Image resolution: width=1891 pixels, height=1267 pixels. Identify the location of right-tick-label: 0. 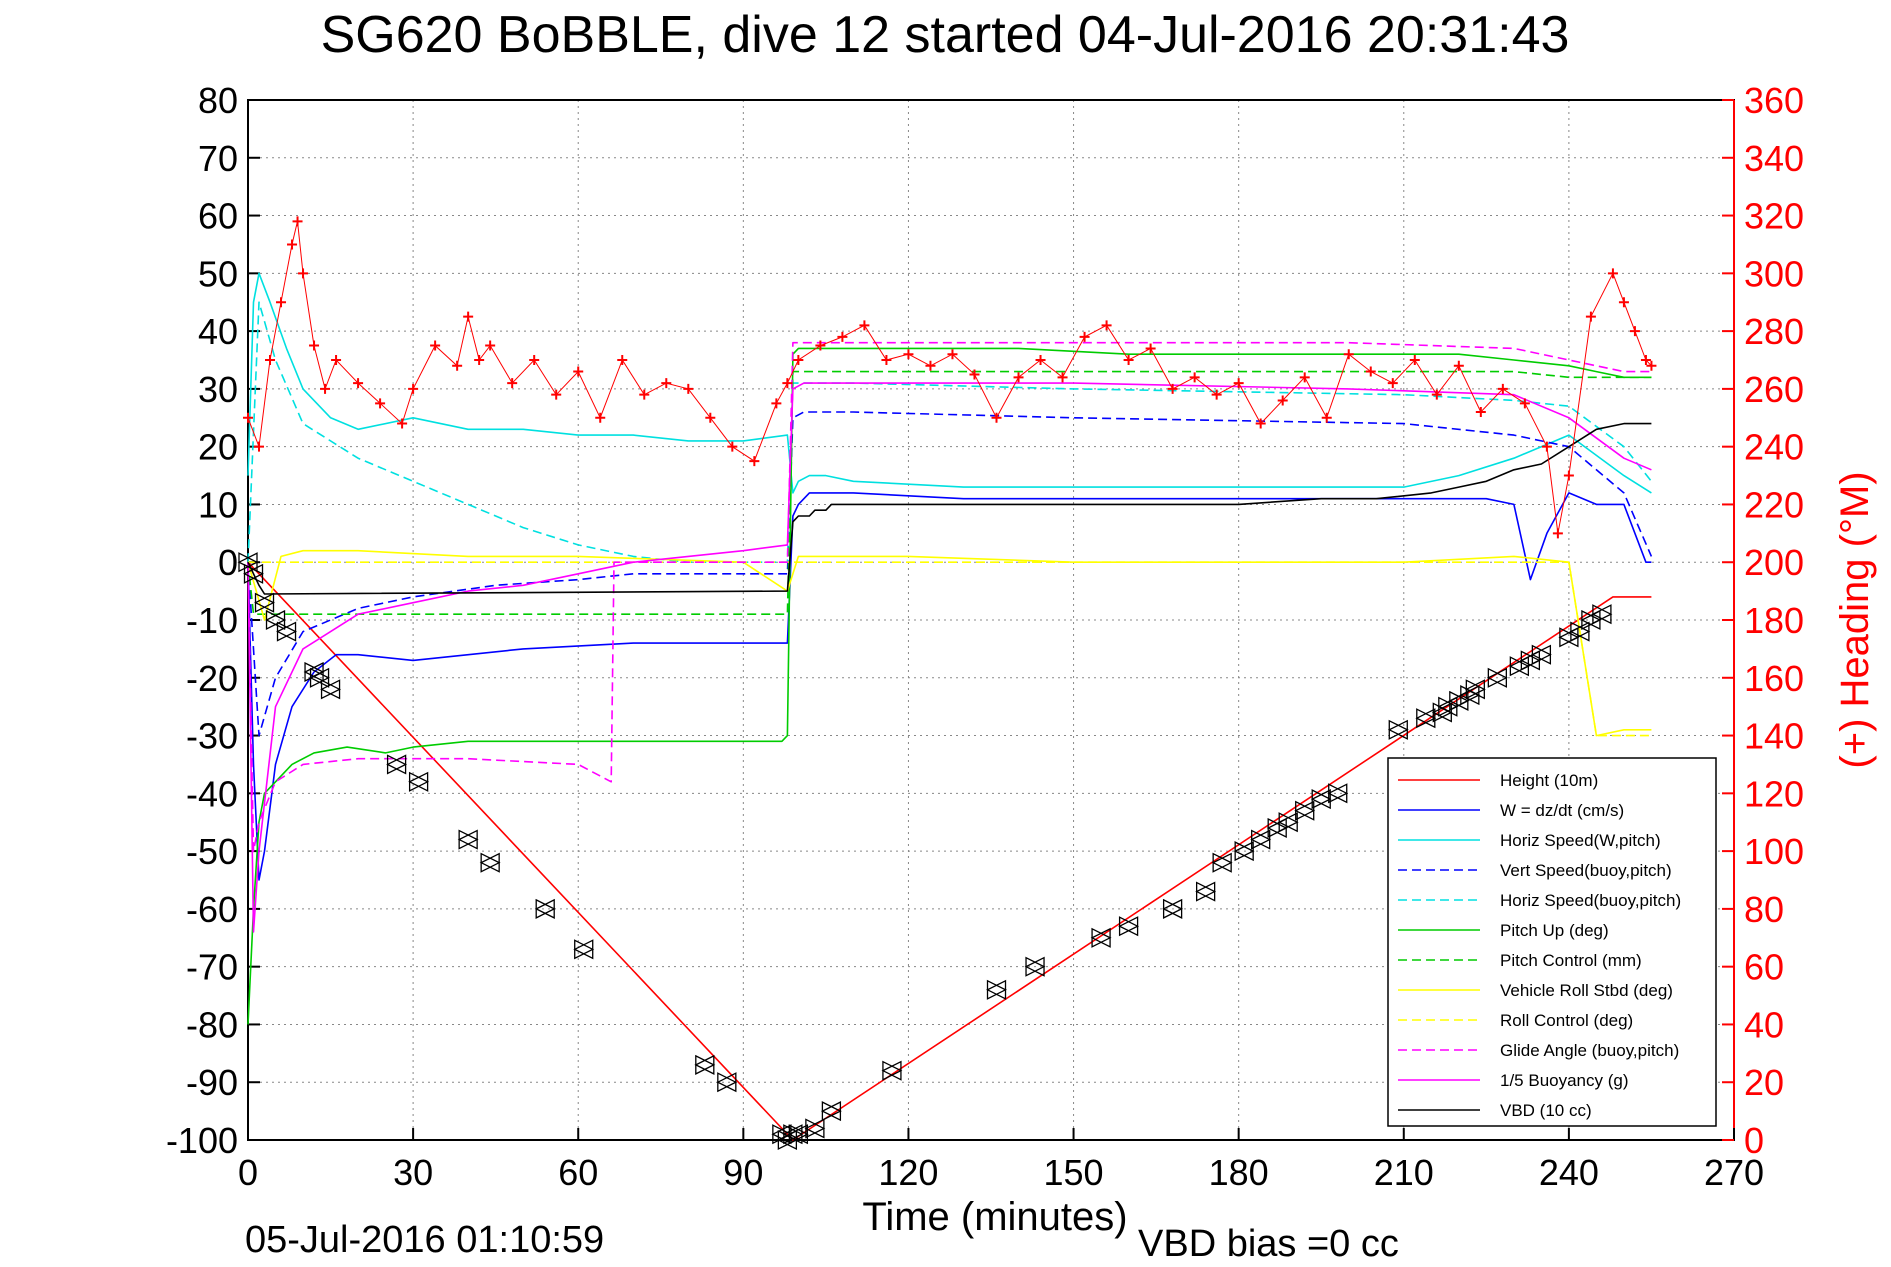
(1754, 1140).